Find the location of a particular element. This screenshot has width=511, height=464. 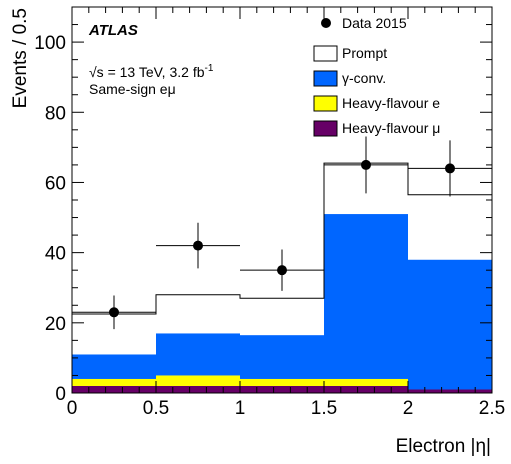

legend-swatch-prompt is located at coordinates (325, 53).